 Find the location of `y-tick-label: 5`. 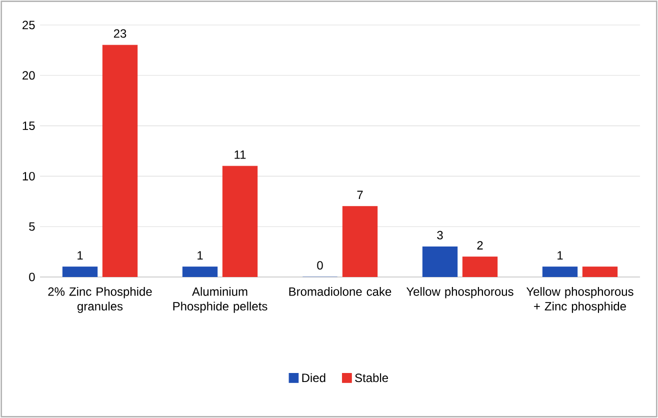

y-tick-label: 5 is located at coordinates (32, 226).